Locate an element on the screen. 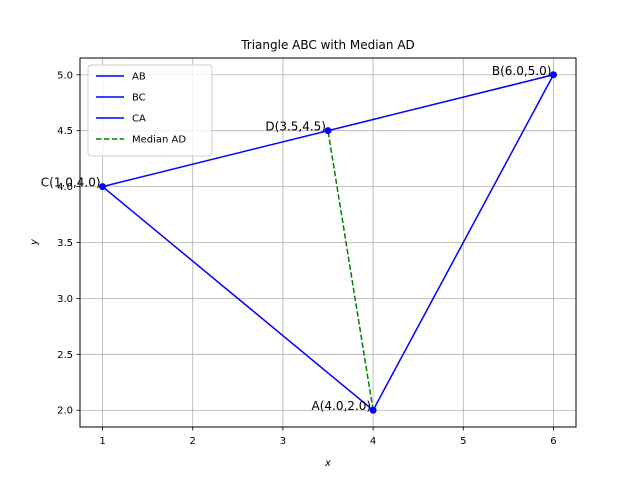 The width and height of the screenshot is (640, 480). x-tick-label: 1 is located at coordinates (102, 441).